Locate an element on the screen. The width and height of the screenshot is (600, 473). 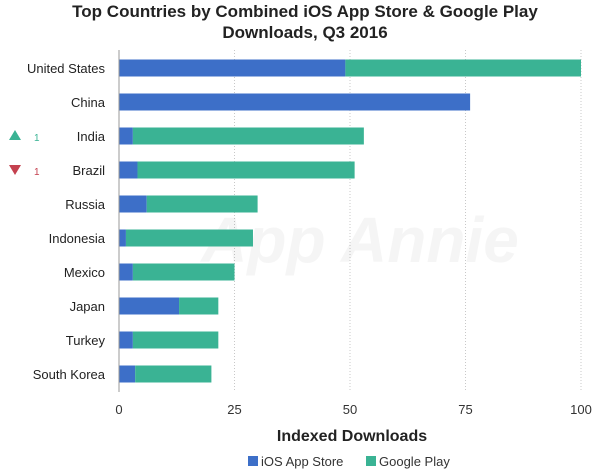
bar-ios-app-store-mexico is located at coordinates (126, 272).